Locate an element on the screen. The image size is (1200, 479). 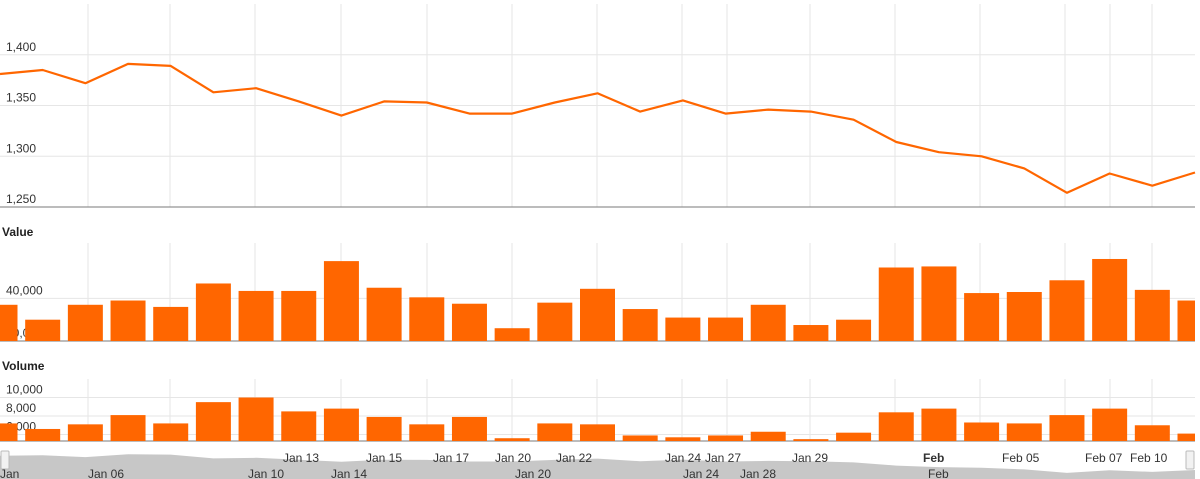
panel-2-ytick-label: 8,000 is located at coordinates (21, 408).